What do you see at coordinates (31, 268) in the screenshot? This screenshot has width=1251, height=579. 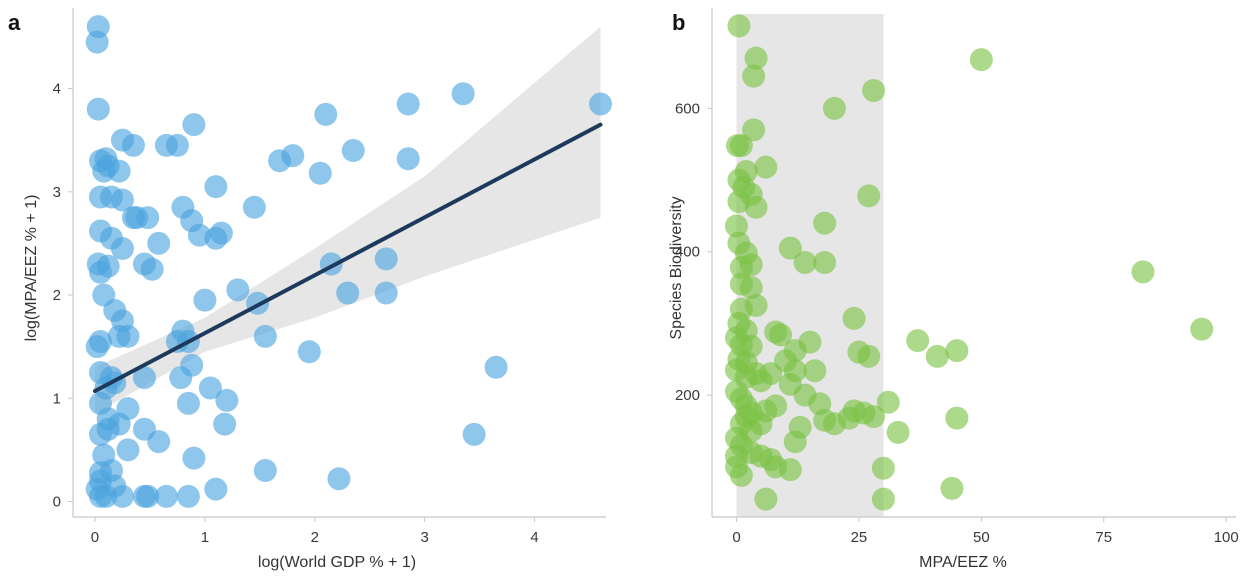 I see `panel-a-y-axis-label: log(MPA/EEZ % + 1)` at bounding box center [31, 268].